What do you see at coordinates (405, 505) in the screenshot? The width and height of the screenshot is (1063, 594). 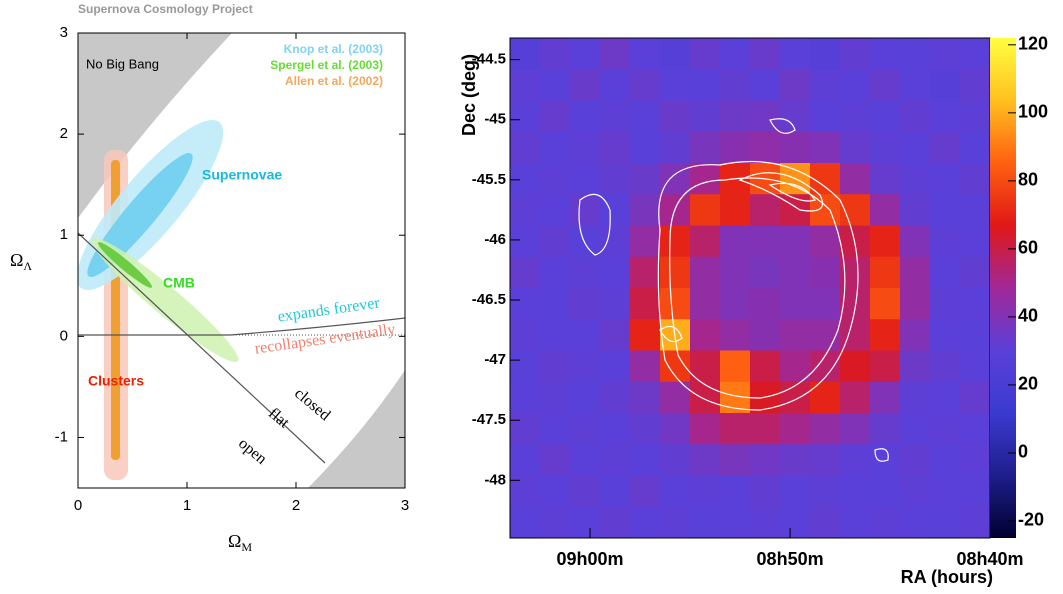 I see `x-tick-label: 3` at bounding box center [405, 505].